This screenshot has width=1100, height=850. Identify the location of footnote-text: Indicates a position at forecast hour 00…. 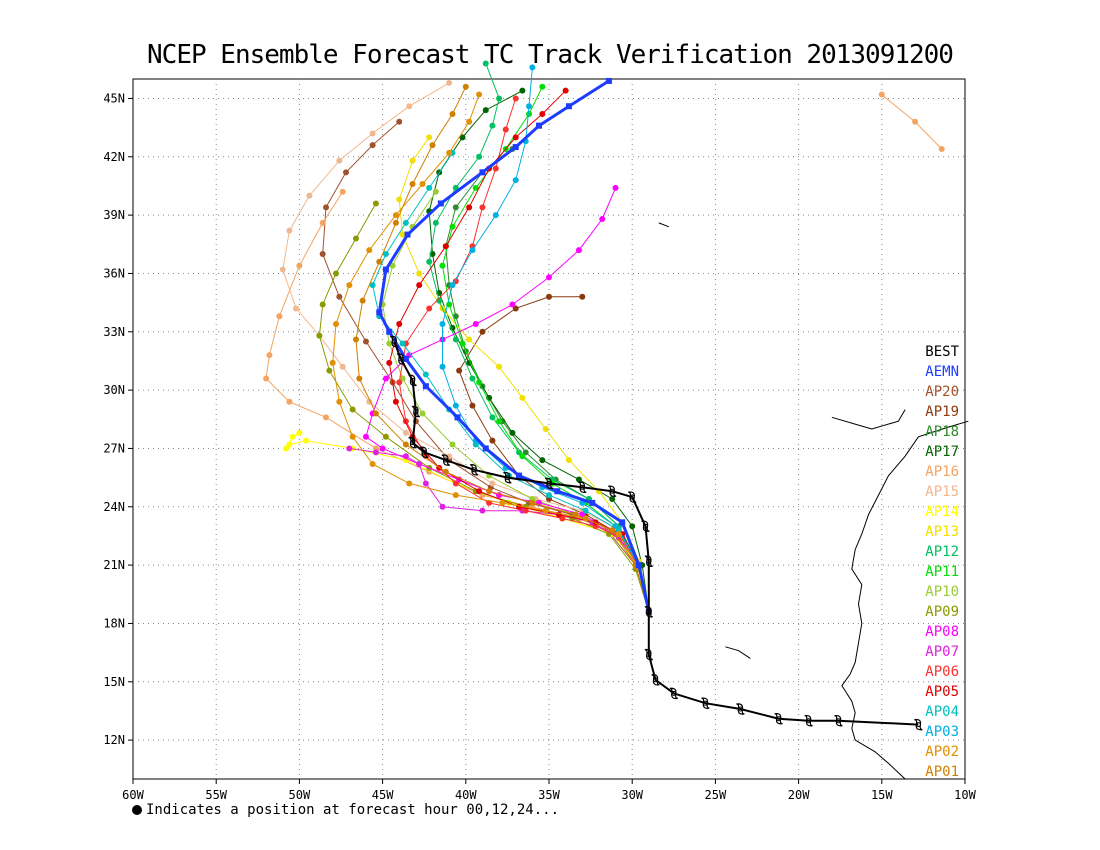
(353, 810).